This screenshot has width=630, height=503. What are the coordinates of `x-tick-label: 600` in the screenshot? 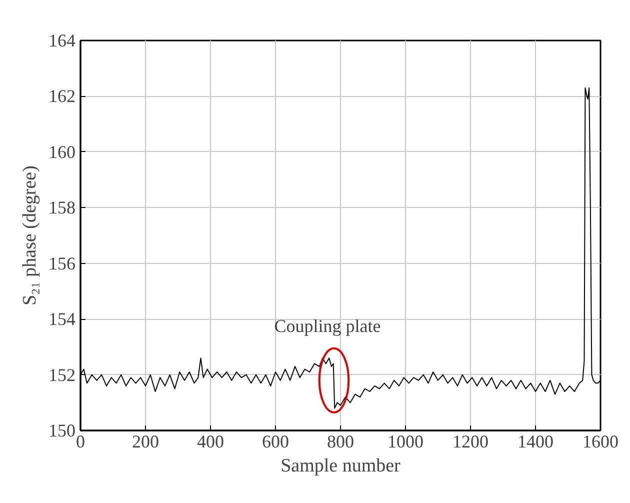 It's located at (275, 442).